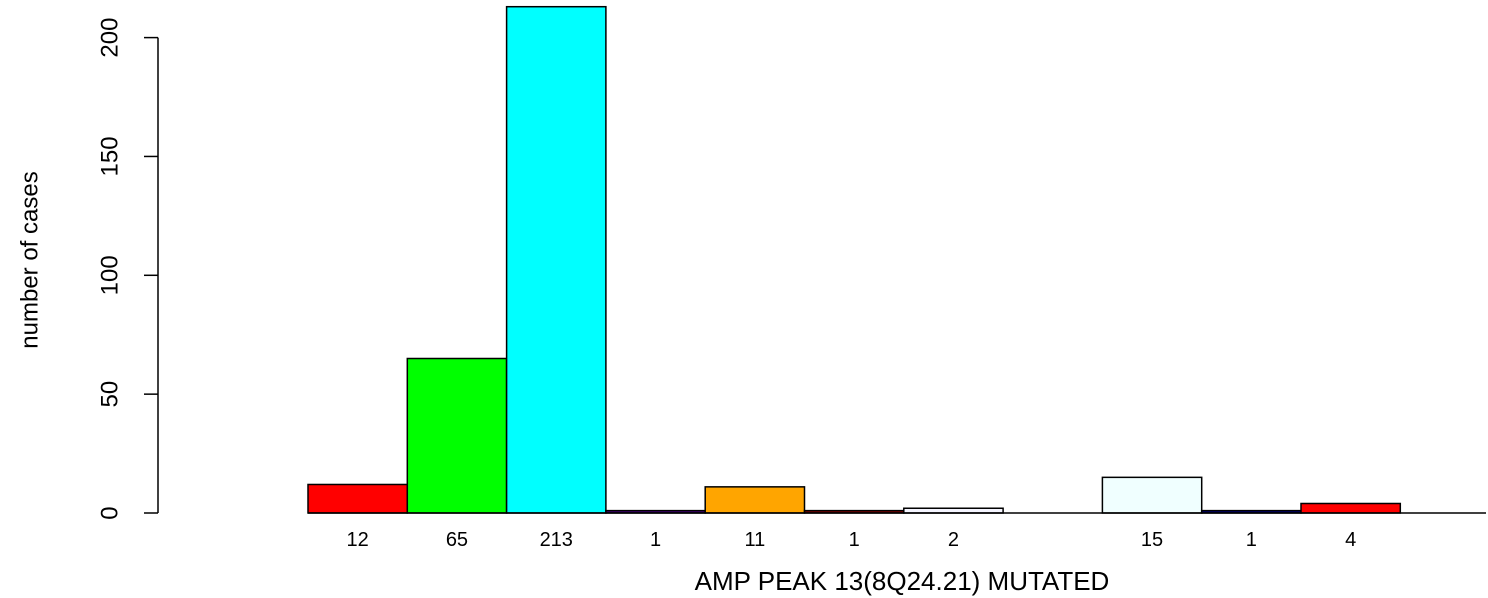  Describe the element at coordinates (110, 275) in the screenshot. I see `y-tick-label: 100` at that location.